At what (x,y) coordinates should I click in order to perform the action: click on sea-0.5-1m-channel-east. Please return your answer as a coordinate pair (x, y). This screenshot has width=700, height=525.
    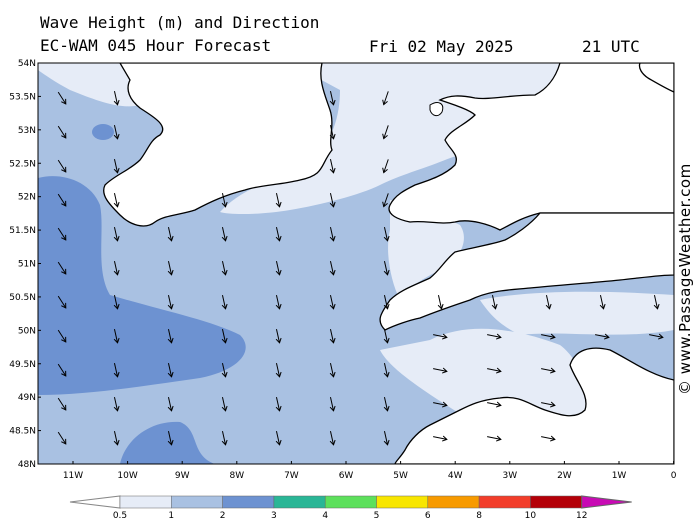
    Looking at the image, I should click on (577, 313).